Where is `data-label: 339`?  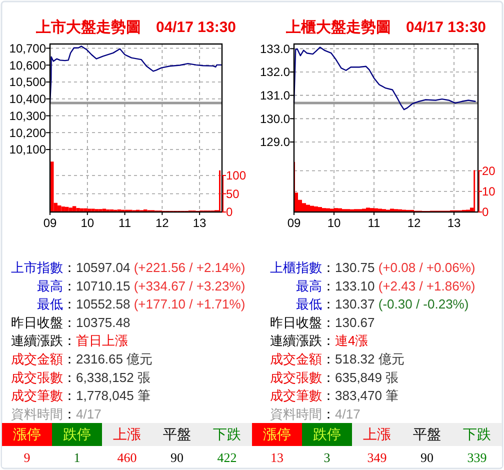
data-label: 339 is located at coordinates (477, 457).